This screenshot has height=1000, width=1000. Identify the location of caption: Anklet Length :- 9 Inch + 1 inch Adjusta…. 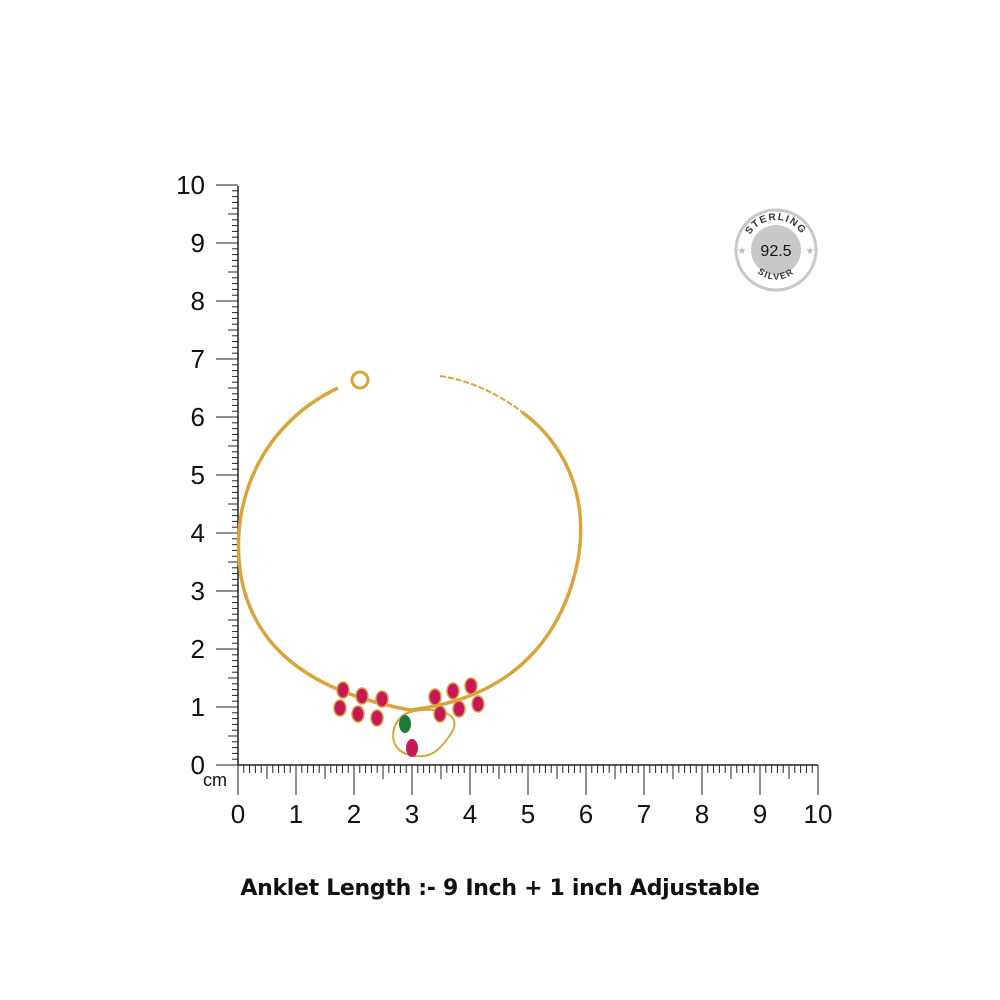
(500, 888).